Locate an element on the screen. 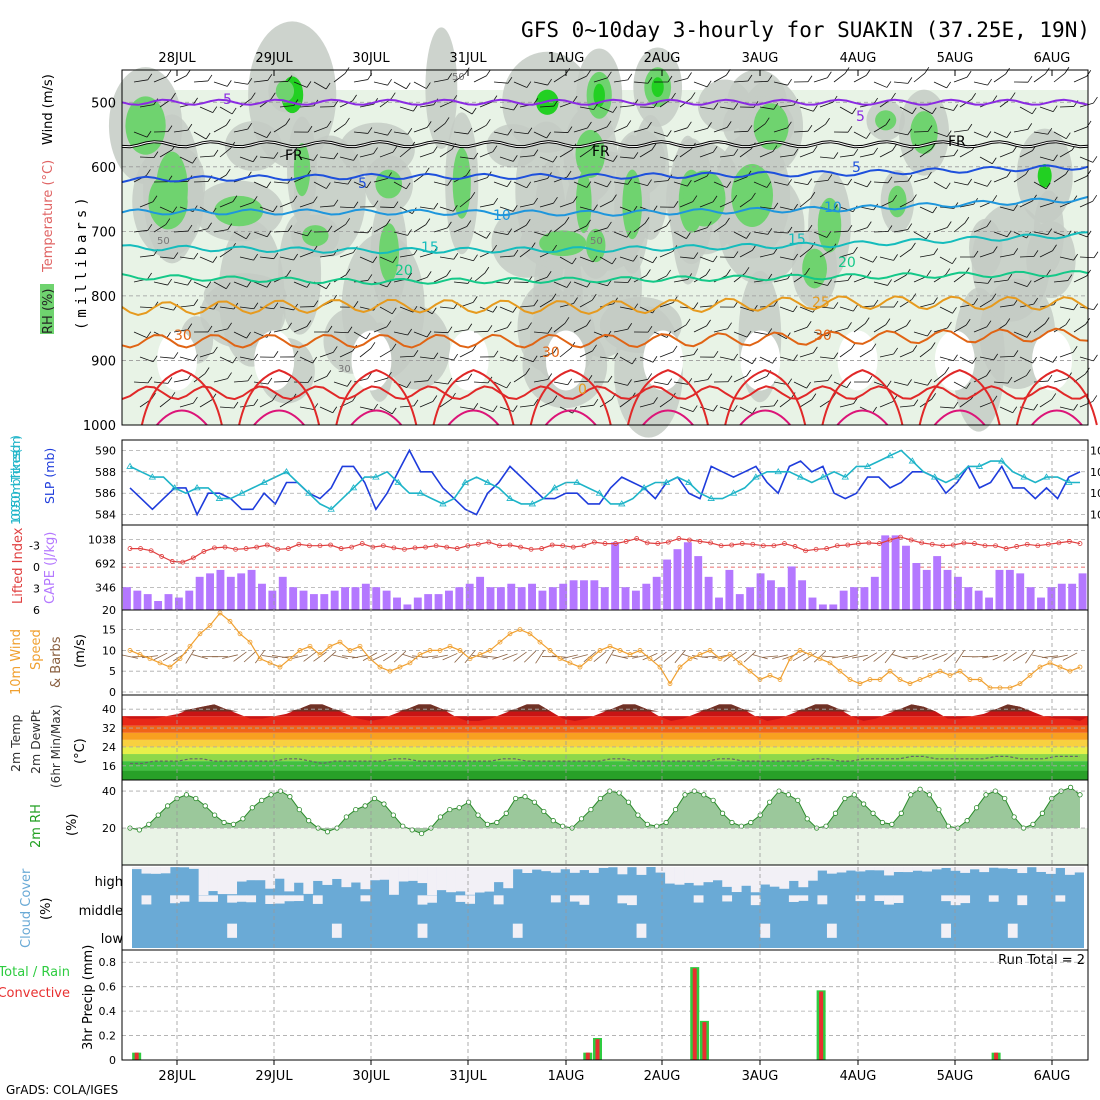 The height and width of the screenshot is (1100, 1100). time-label-bottom: 31JUL is located at coordinates (468, 1076).